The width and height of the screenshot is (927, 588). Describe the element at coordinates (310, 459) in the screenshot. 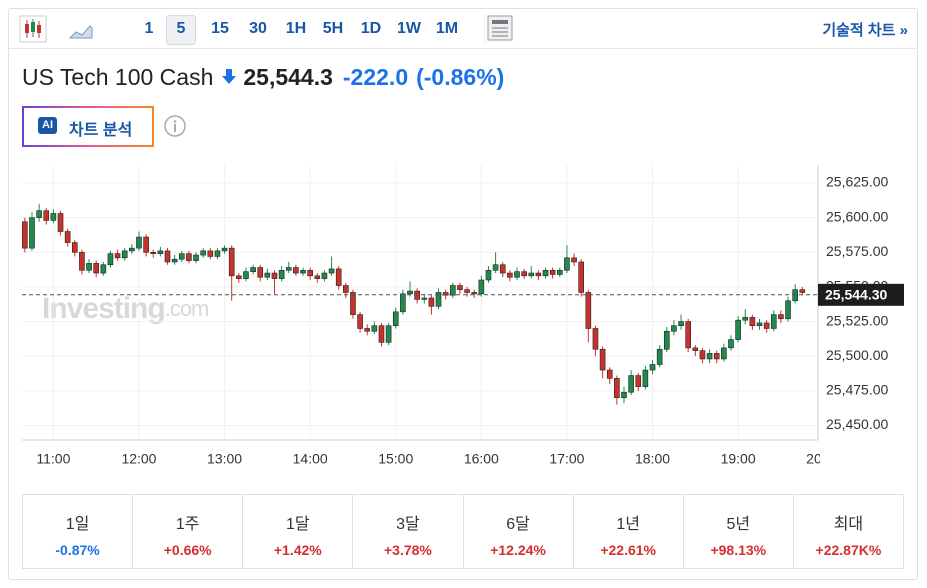

I see `x-tick-label: 14:00` at that location.